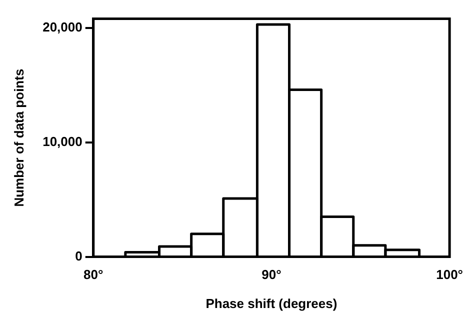 This screenshot has height=324, width=474. Describe the element at coordinates (18, 137) in the screenshot. I see `y-axis-title: Number of data points` at that location.